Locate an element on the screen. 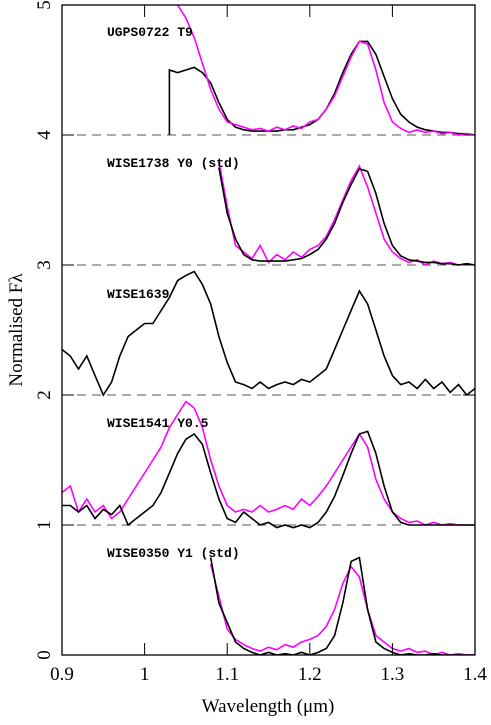  spectrum-label: WISE0350 Y1 (std) is located at coordinates (173, 553).